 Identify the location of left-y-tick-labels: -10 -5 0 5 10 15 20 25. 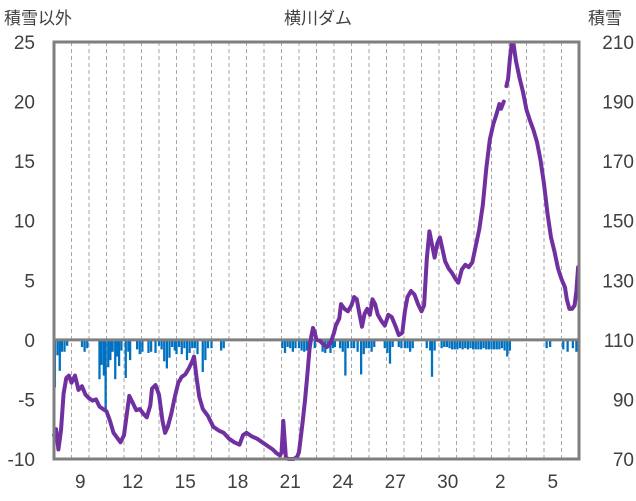
(21, 252).